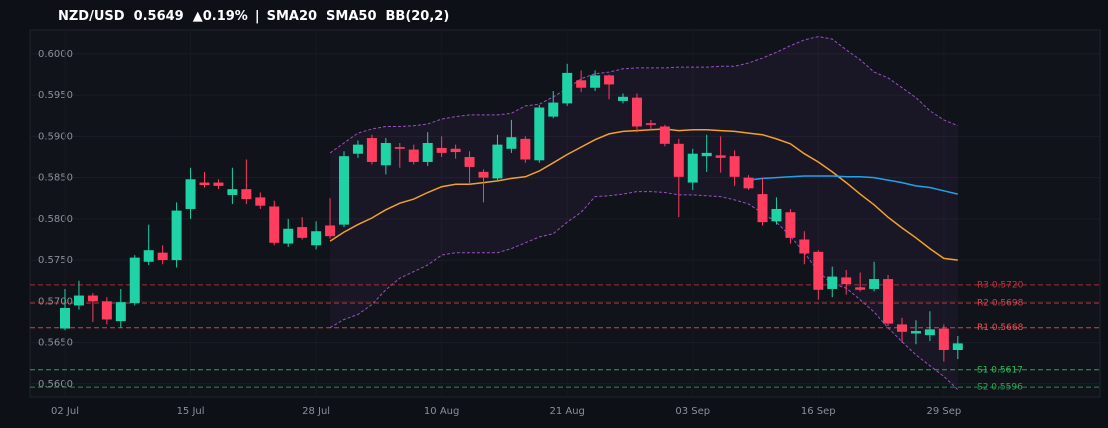 This screenshot has height=428, width=1108. Describe the element at coordinates (853, 185) in the screenshot. I see `sma-line` at that location.